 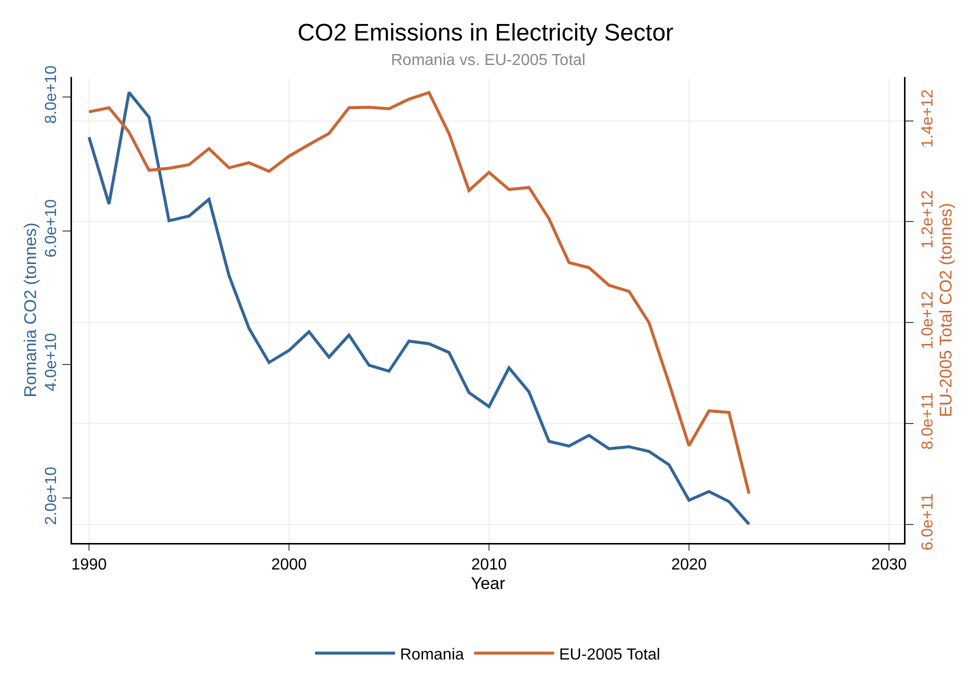 I want to click on chart-subtitle: Romania vs. EU-2005 Total, so click(x=488, y=60).